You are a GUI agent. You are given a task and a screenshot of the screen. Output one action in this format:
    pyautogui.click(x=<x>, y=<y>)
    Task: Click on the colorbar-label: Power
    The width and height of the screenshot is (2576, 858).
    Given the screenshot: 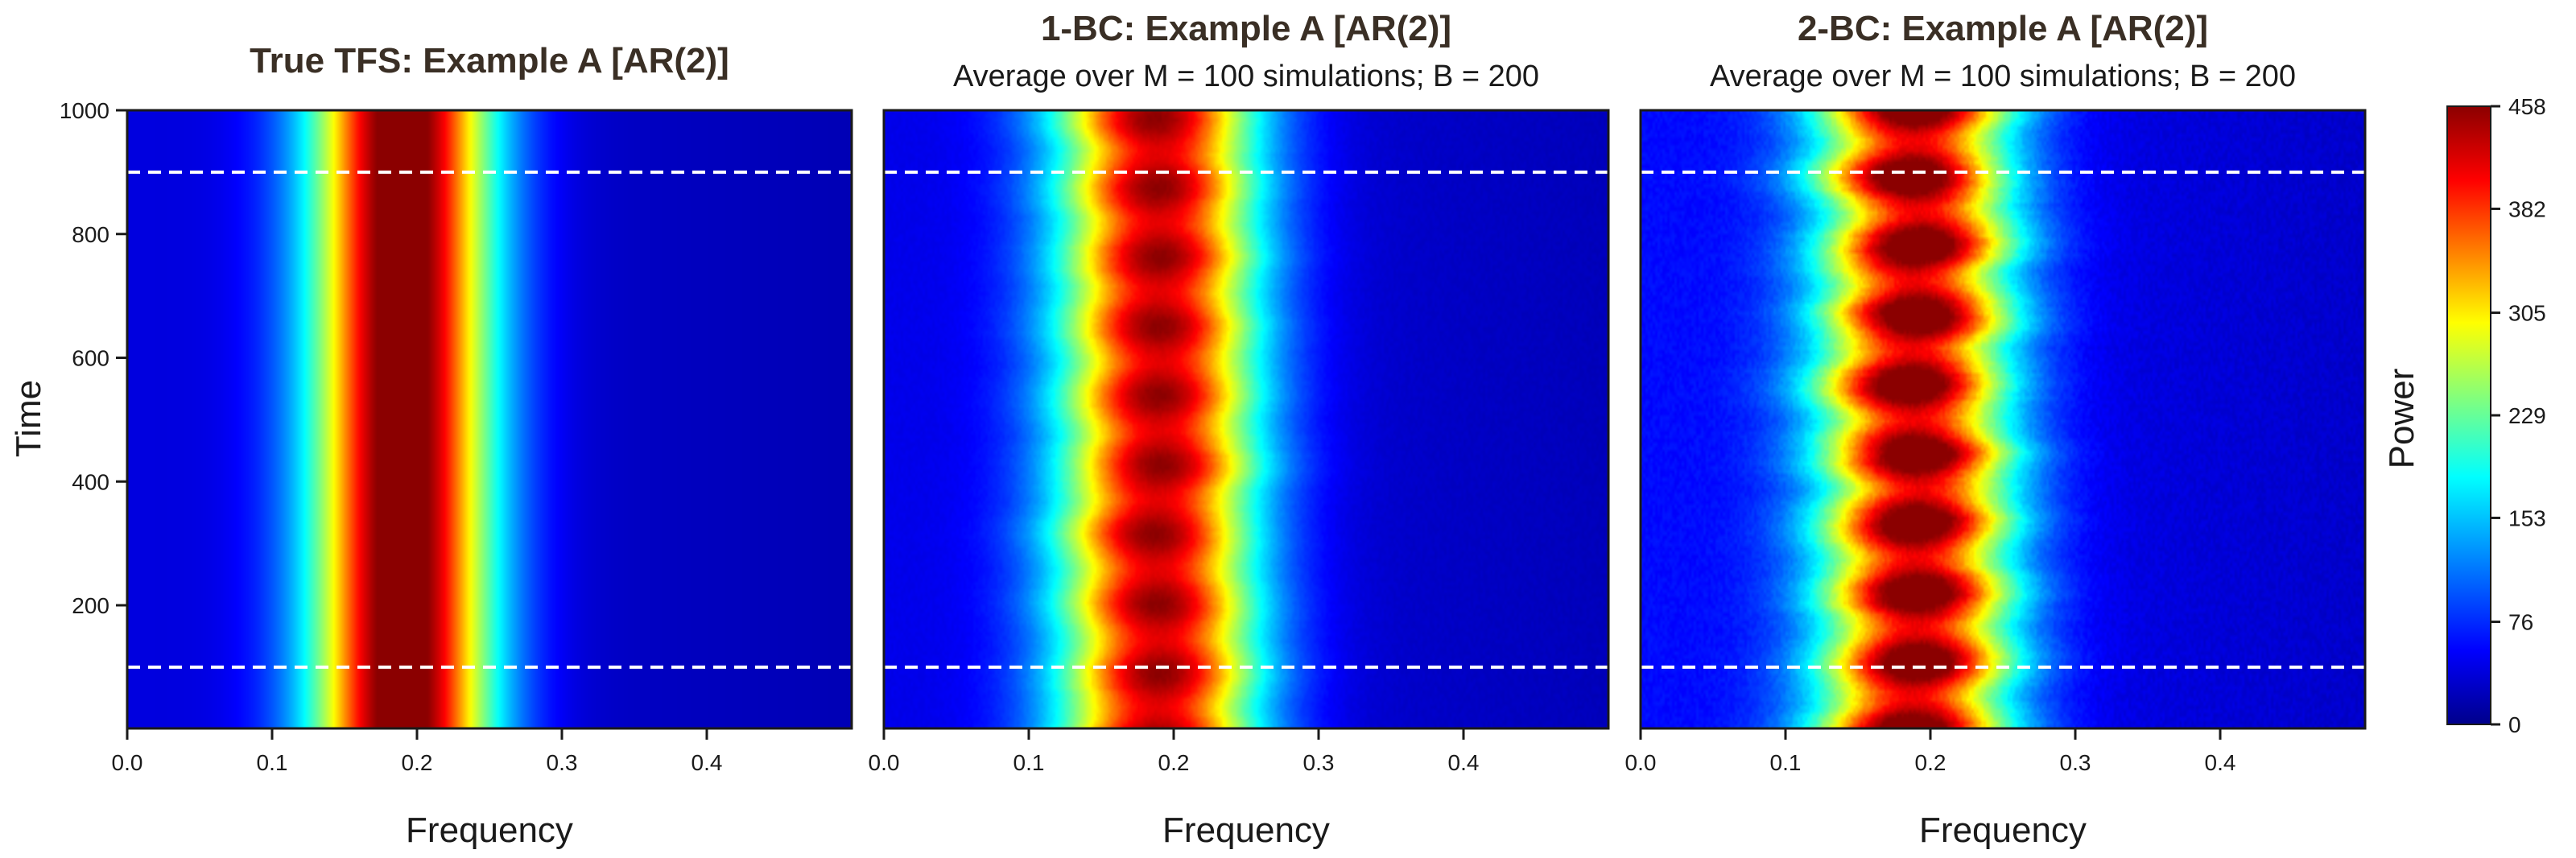 What is the action you would take?
    pyautogui.click(x=2401, y=419)
    